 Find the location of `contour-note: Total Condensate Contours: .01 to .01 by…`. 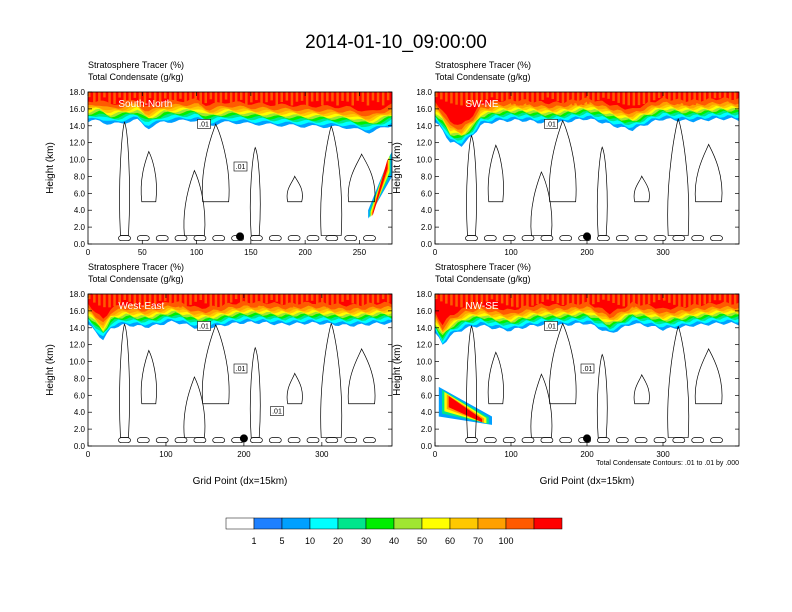

contour-note: Total Condensate Contours: .01 to .01 by… is located at coordinates (667, 463).